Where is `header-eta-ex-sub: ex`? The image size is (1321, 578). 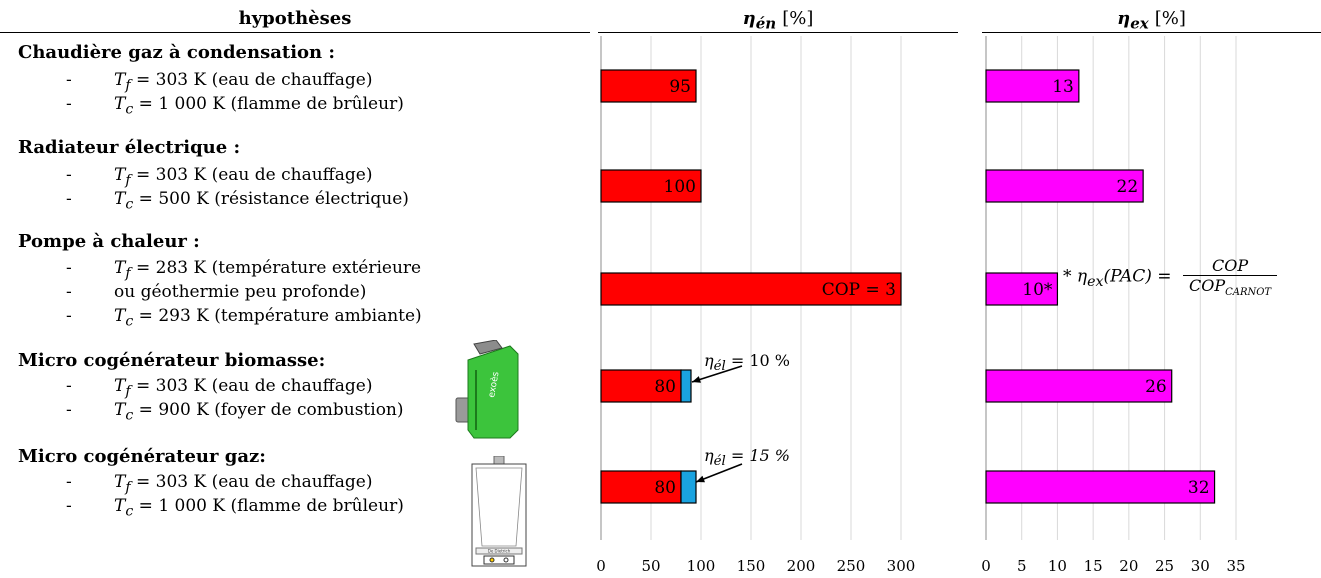
header-eta-ex-sub: ex is located at coordinates (1139, 23).